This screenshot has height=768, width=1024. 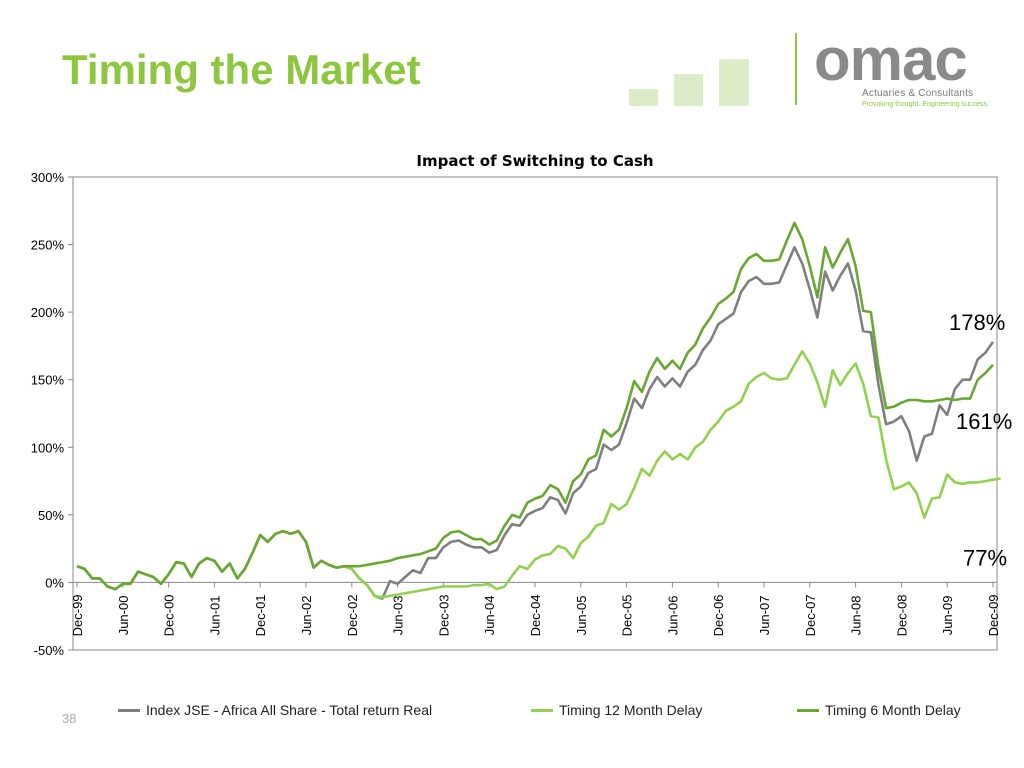 I want to click on decorative-bars, so click(x=689, y=82).